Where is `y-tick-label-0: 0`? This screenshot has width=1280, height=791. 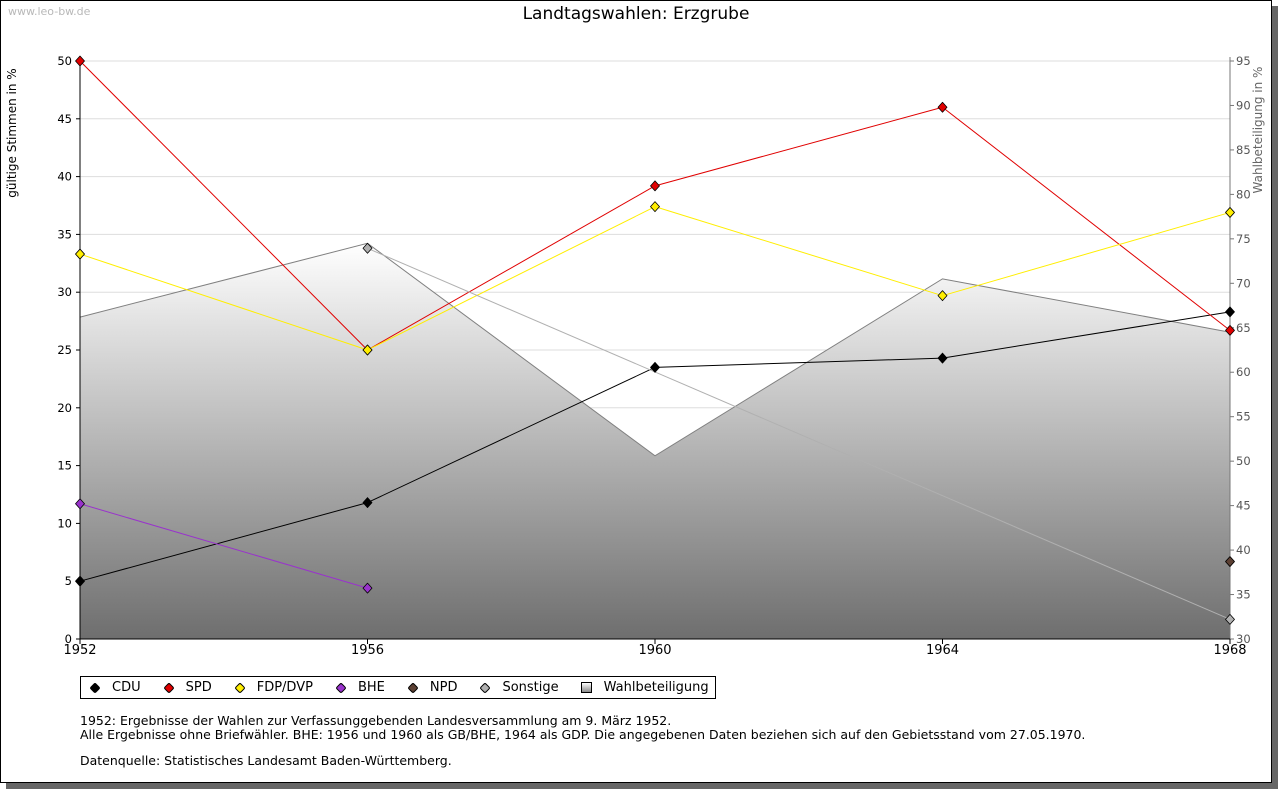 y-tick-label-0: 0 is located at coordinates (68, 639).